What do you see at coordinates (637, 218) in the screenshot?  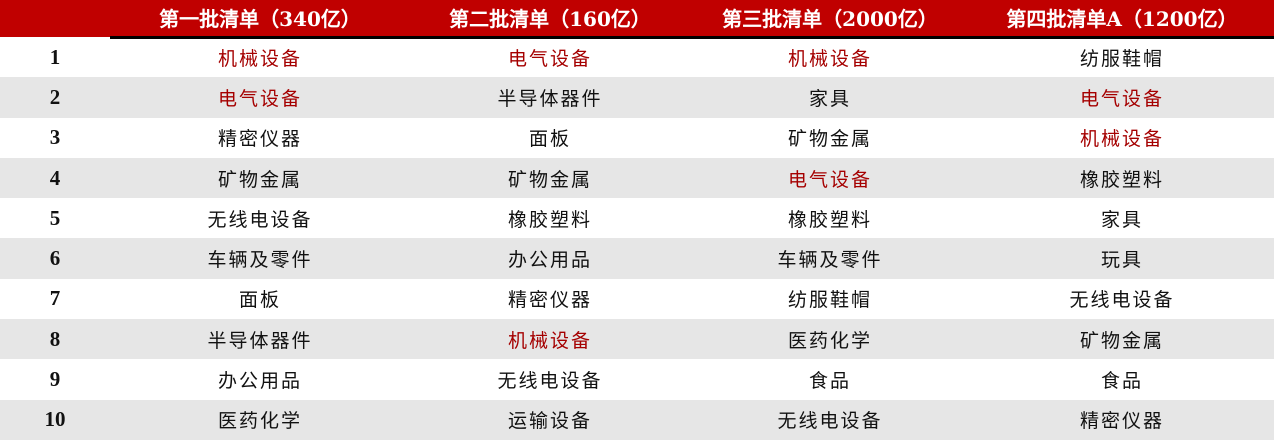 I see `table-row: 5 无线电设备 橡胶塑料 橡胶塑料 家具` at bounding box center [637, 218].